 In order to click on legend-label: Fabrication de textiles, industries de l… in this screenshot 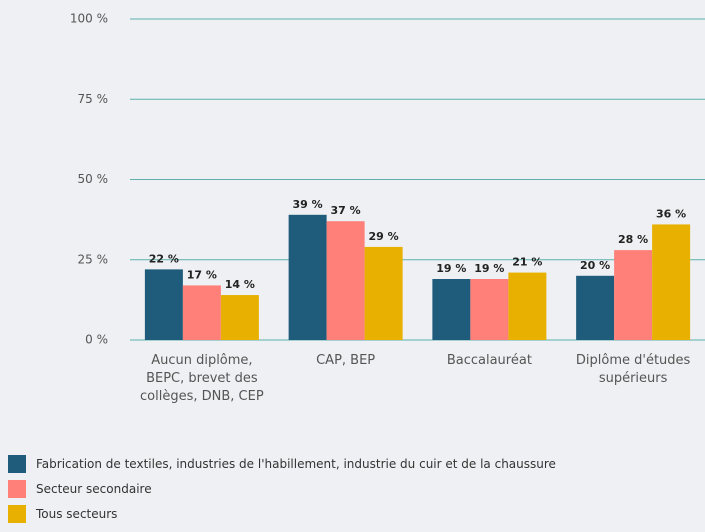, I will do `click(296, 464)`.